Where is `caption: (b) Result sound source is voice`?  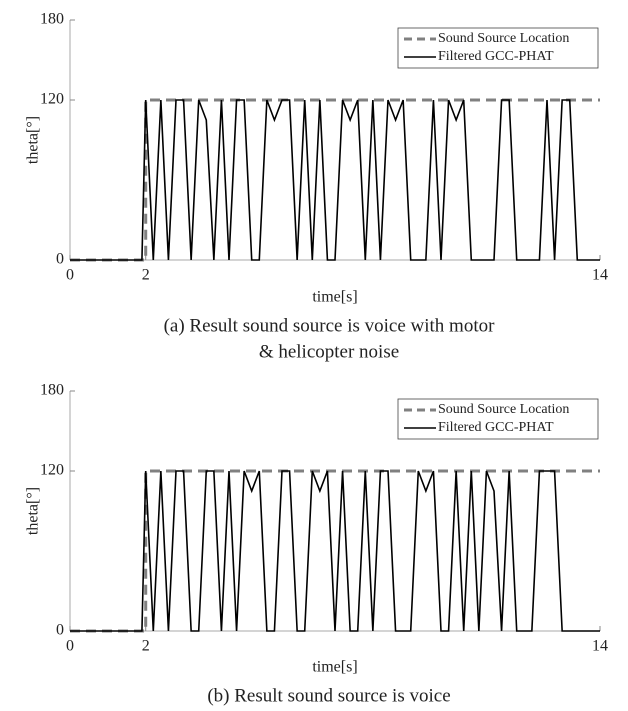 caption: (b) Result sound source is voice is located at coordinates (328, 695).